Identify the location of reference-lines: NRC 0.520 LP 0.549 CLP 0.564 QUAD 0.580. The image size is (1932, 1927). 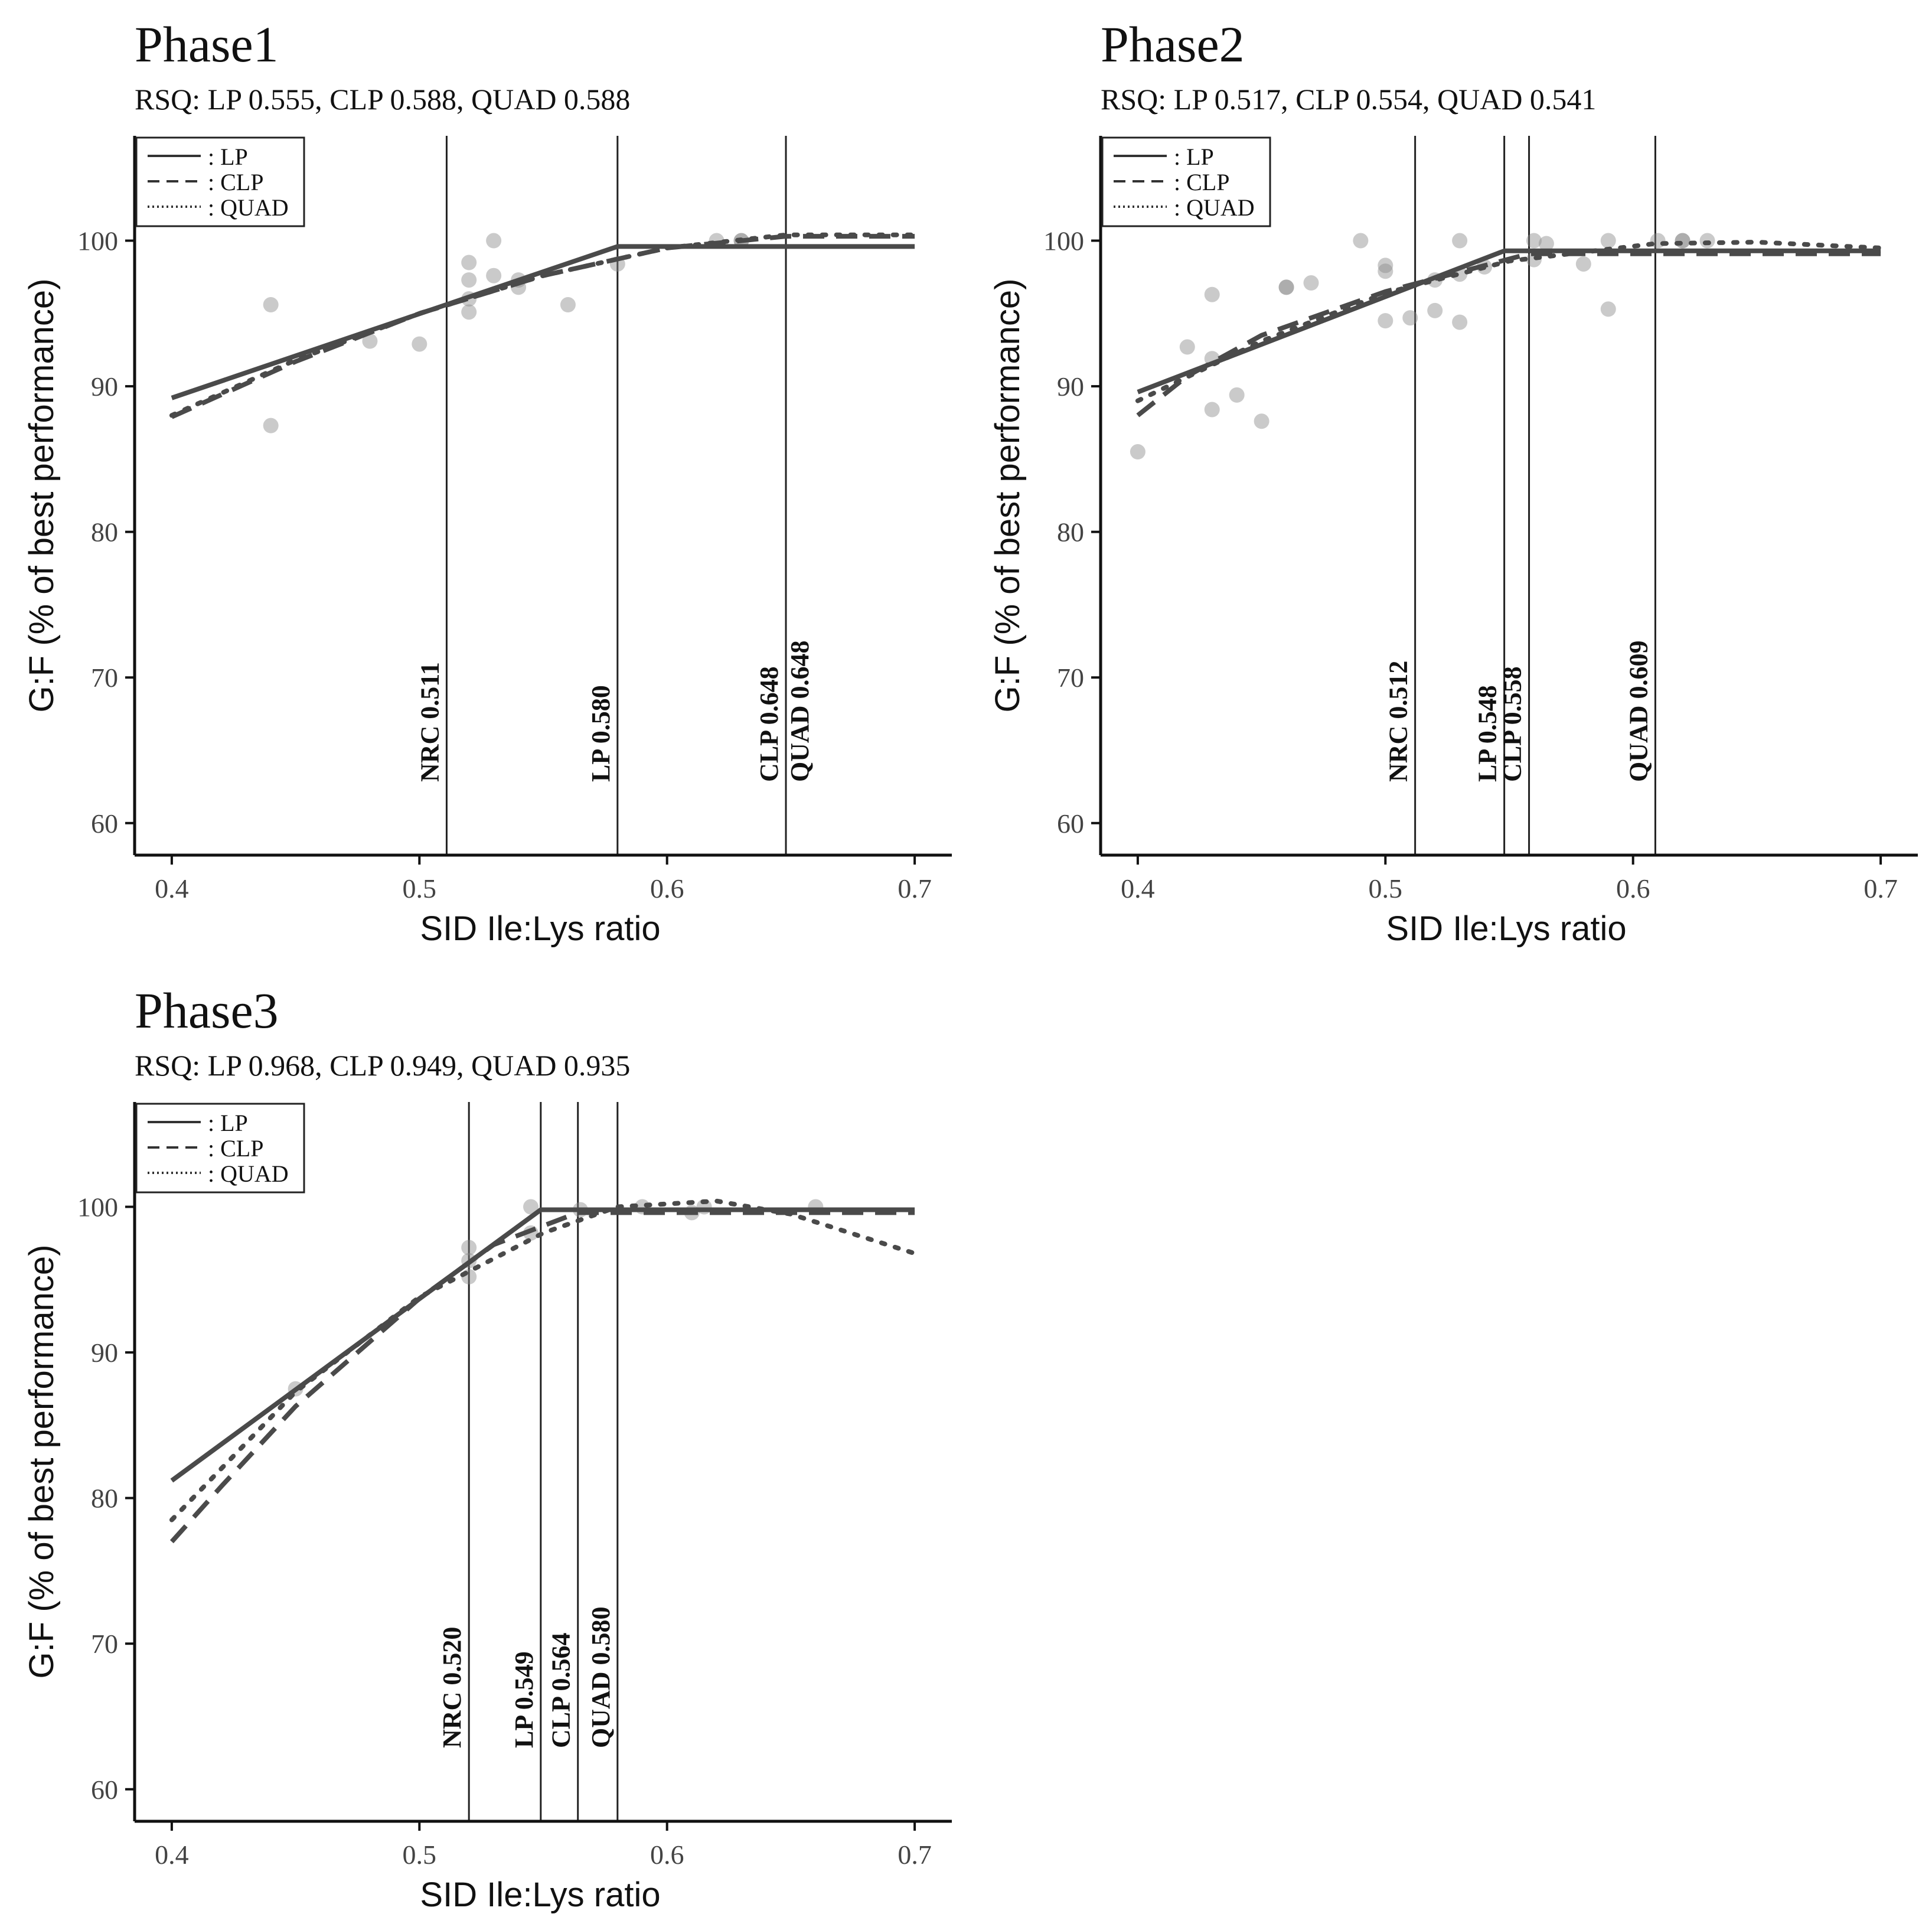
(528, 1461).